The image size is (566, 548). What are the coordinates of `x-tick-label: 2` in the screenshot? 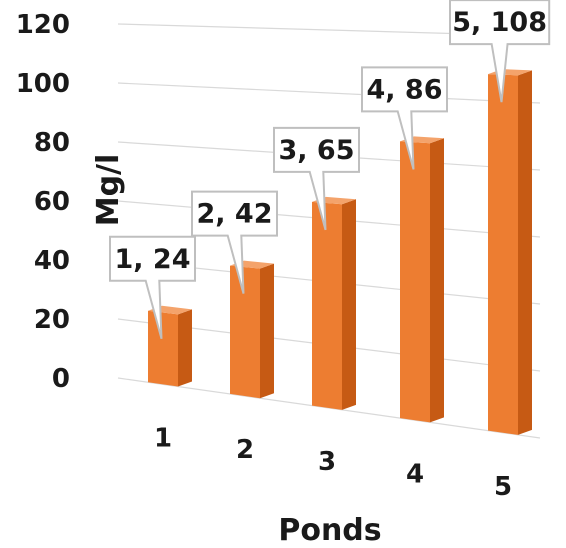 It's located at (245, 450).